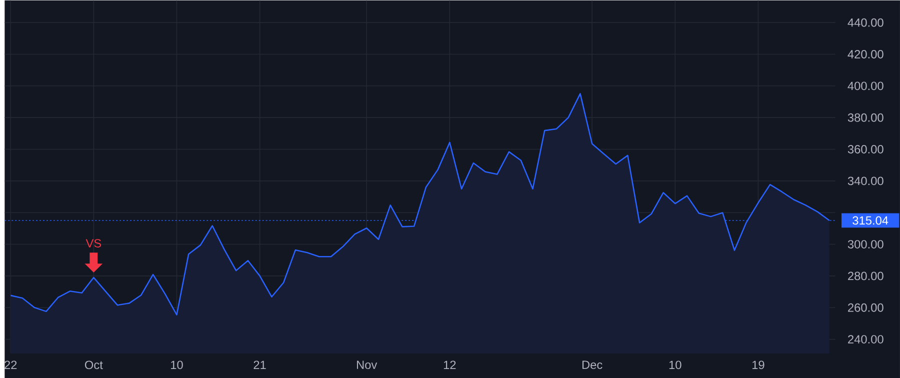  What do you see at coordinates (260, 364) in the screenshot?
I see `x-tick-label: 21` at bounding box center [260, 364].